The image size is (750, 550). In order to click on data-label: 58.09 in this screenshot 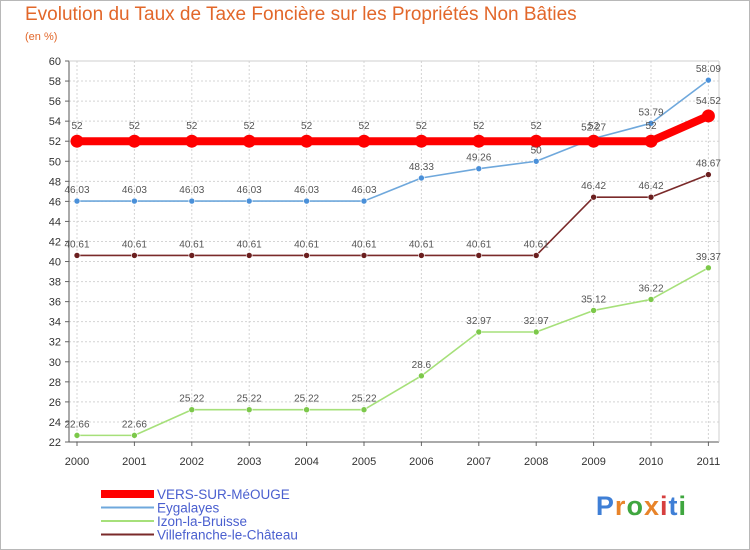, I will do `click(708, 69)`.